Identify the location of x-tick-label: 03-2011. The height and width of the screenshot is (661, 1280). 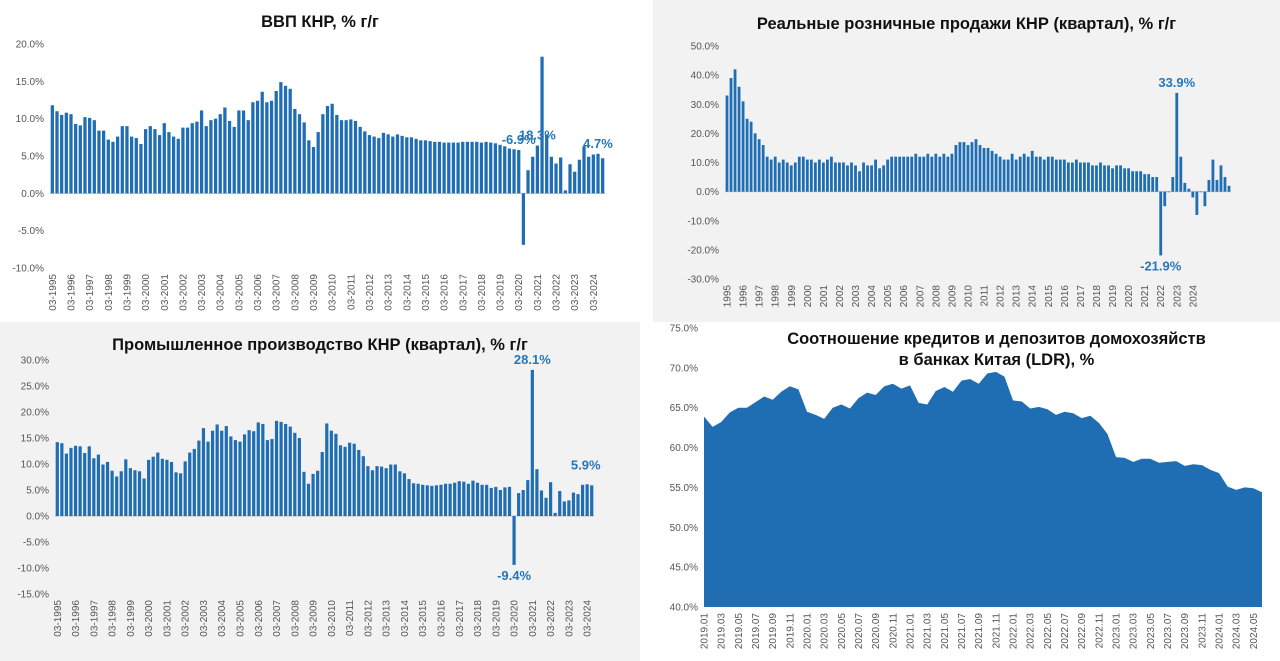
(351, 292).